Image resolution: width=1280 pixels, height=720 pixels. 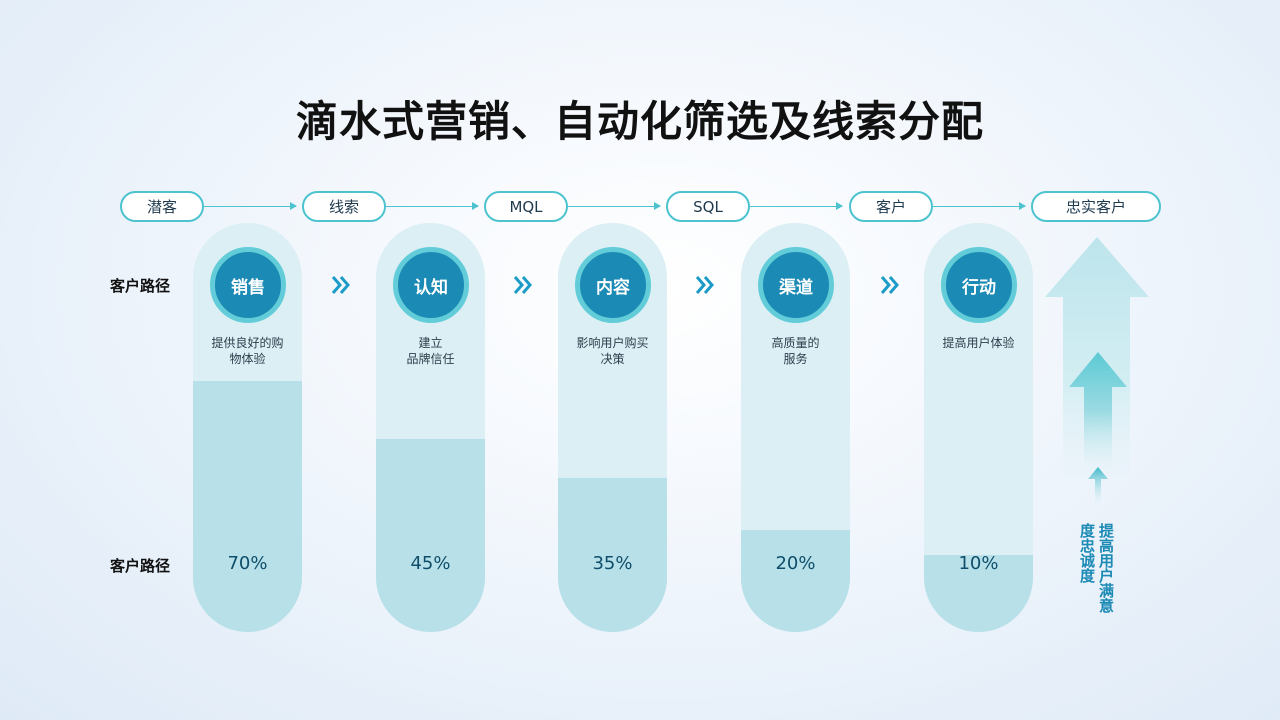 I want to click on desc-line: 提供良好的购, so click(x=247, y=343).